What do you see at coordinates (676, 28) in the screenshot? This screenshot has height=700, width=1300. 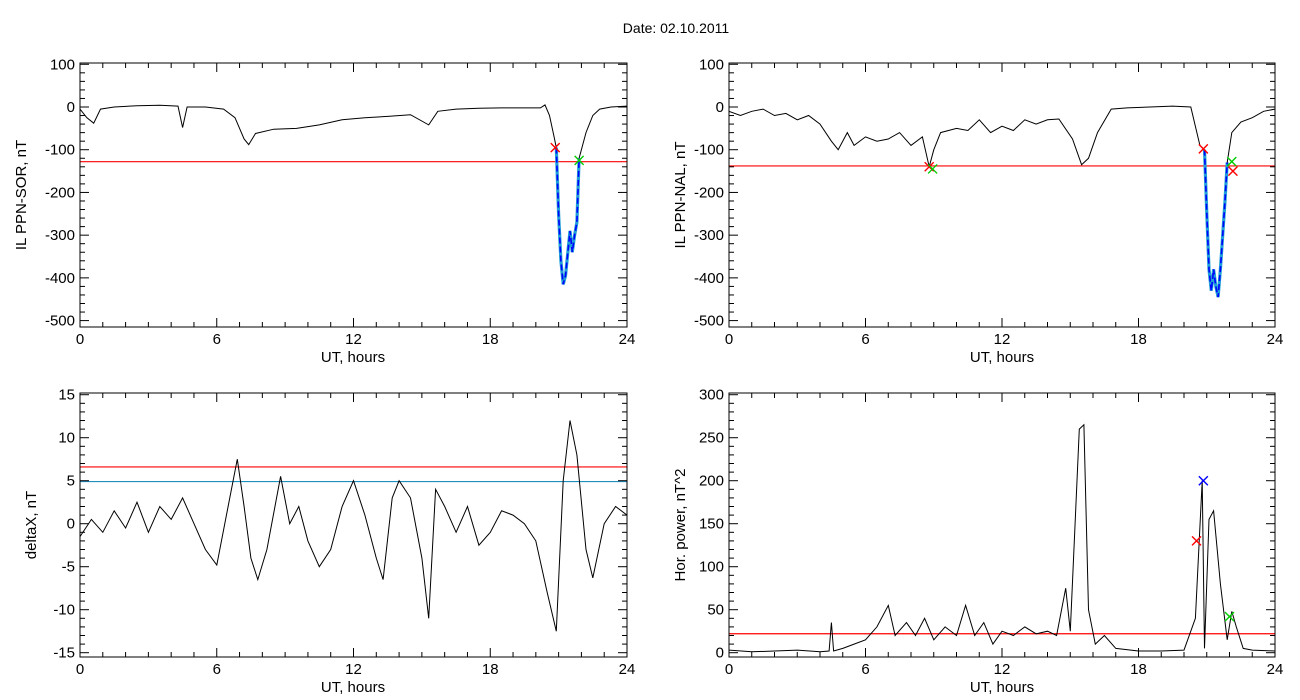 I see `figure-title: Date: 02.10.2011` at bounding box center [676, 28].